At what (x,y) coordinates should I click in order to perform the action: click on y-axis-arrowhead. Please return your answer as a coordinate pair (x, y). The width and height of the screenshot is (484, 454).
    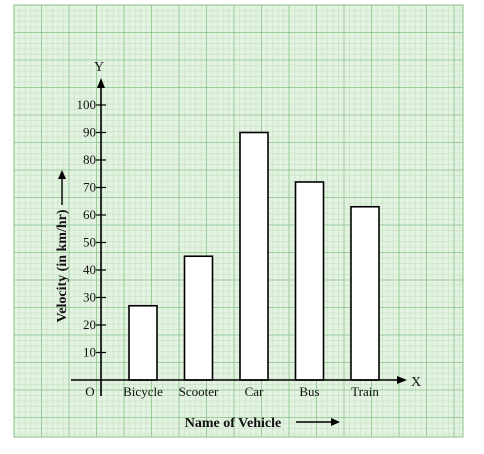
    Looking at the image, I should click on (101, 83).